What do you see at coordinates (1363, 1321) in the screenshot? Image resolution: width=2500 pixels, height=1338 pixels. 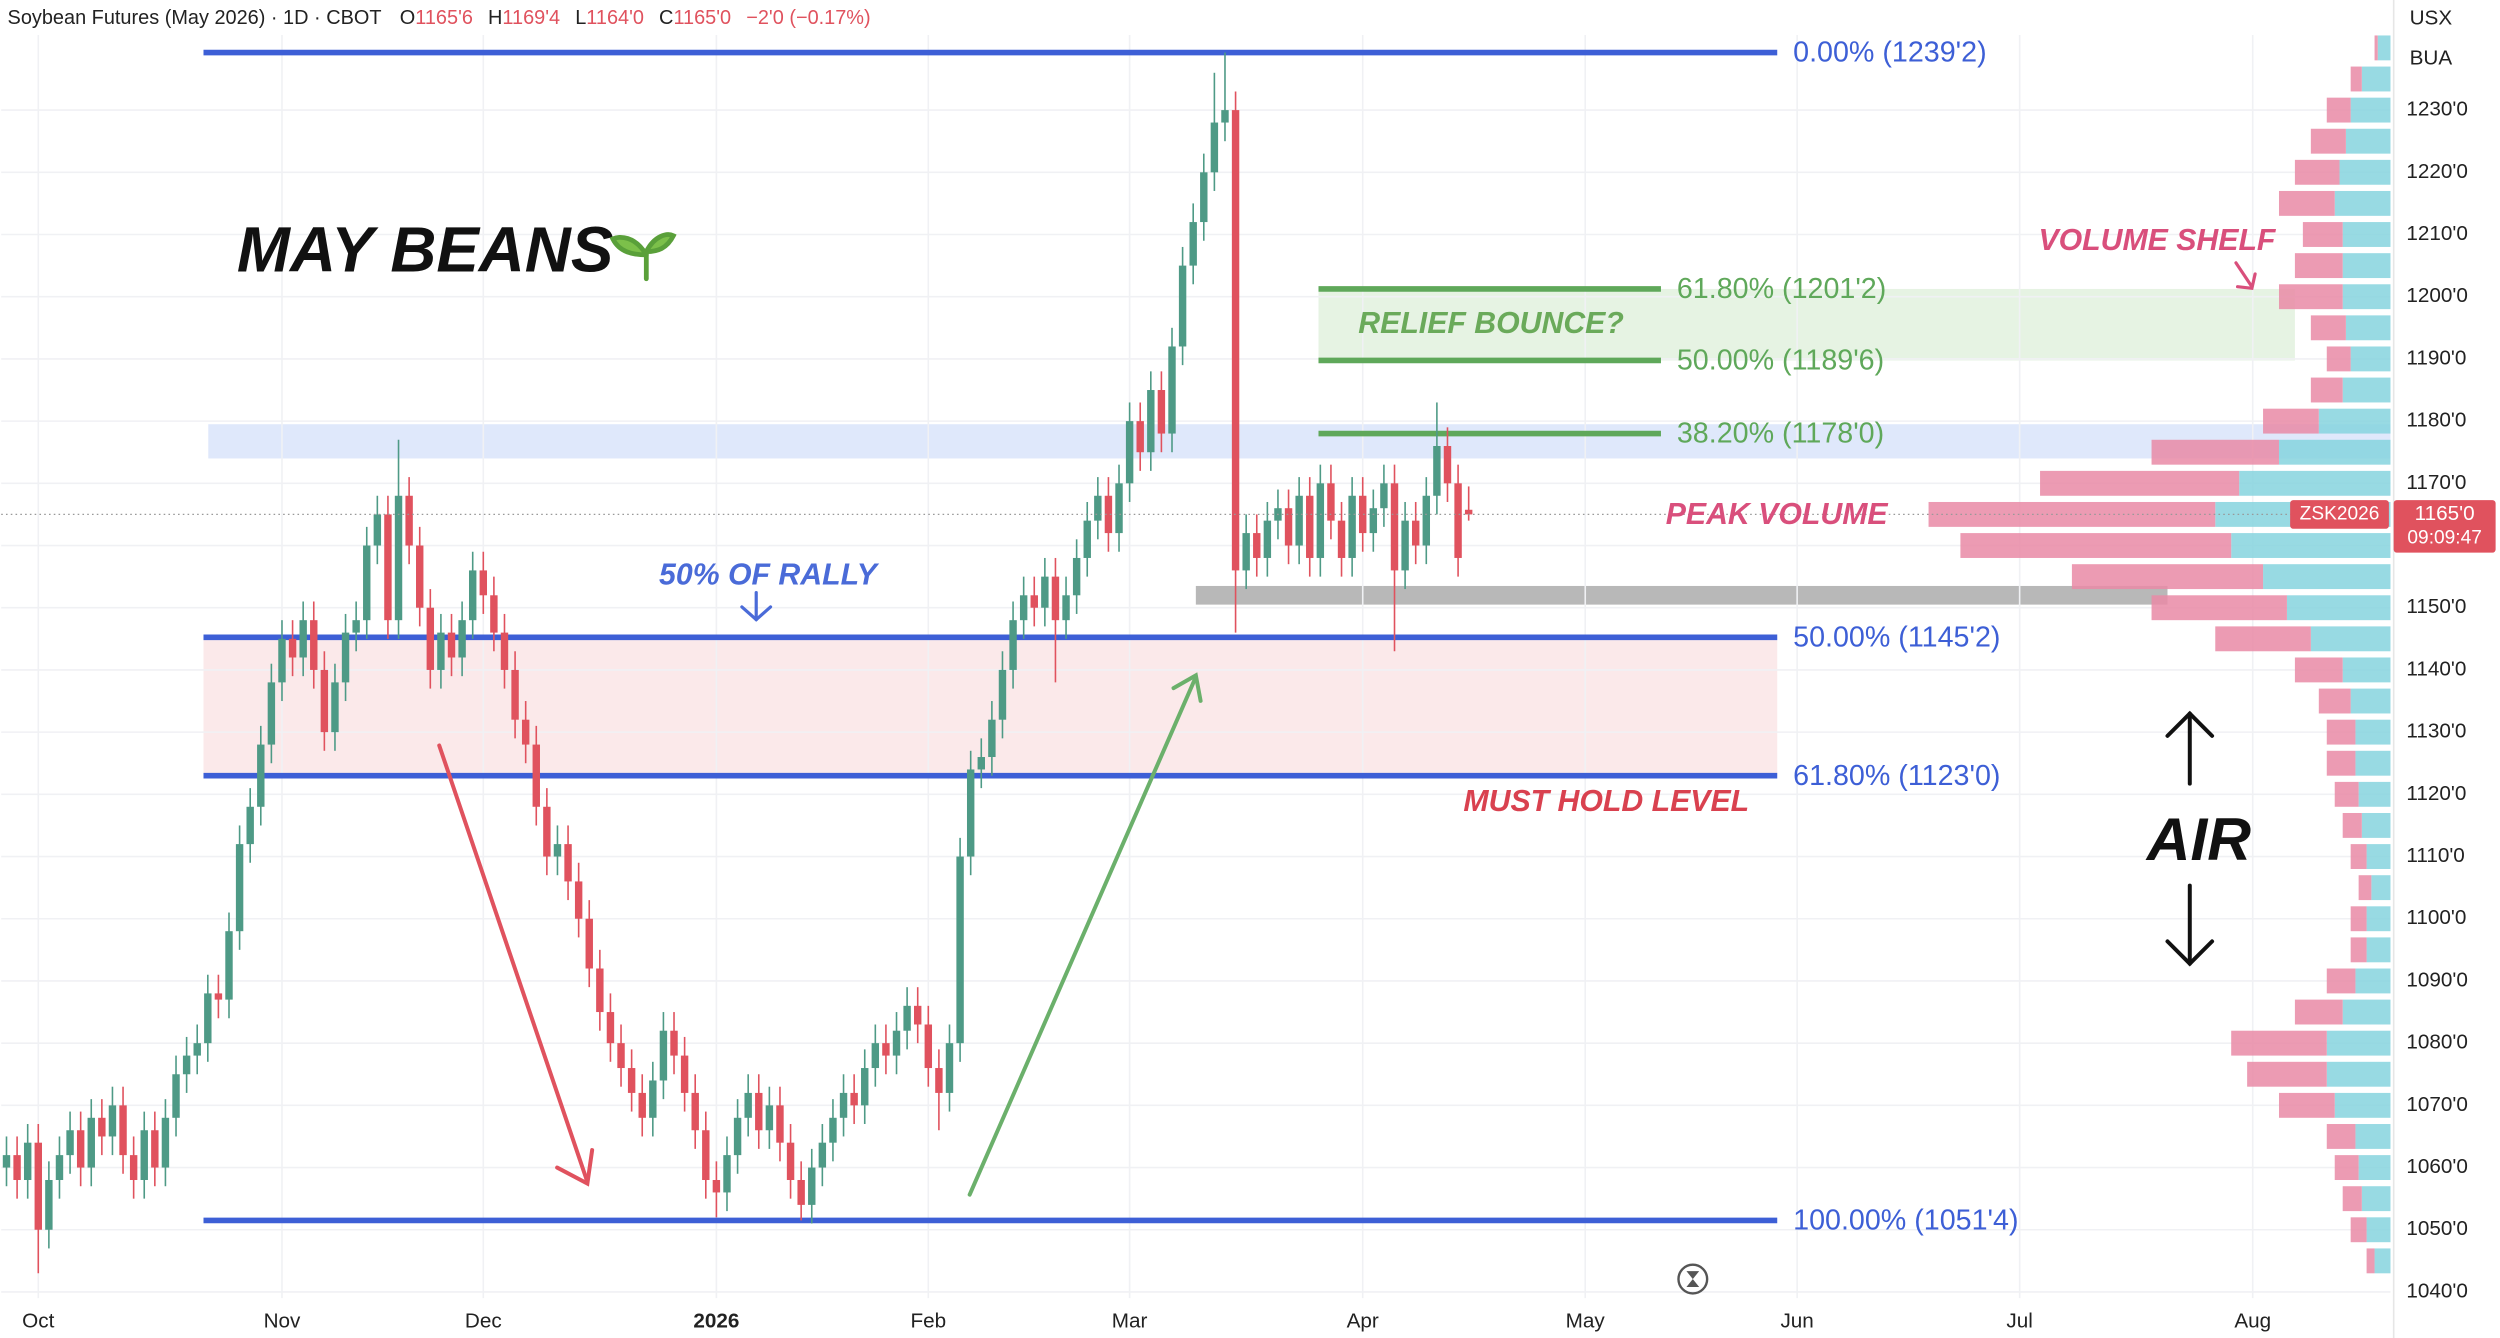 I see `x-tick-label: Apr` at bounding box center [1363, 1321].